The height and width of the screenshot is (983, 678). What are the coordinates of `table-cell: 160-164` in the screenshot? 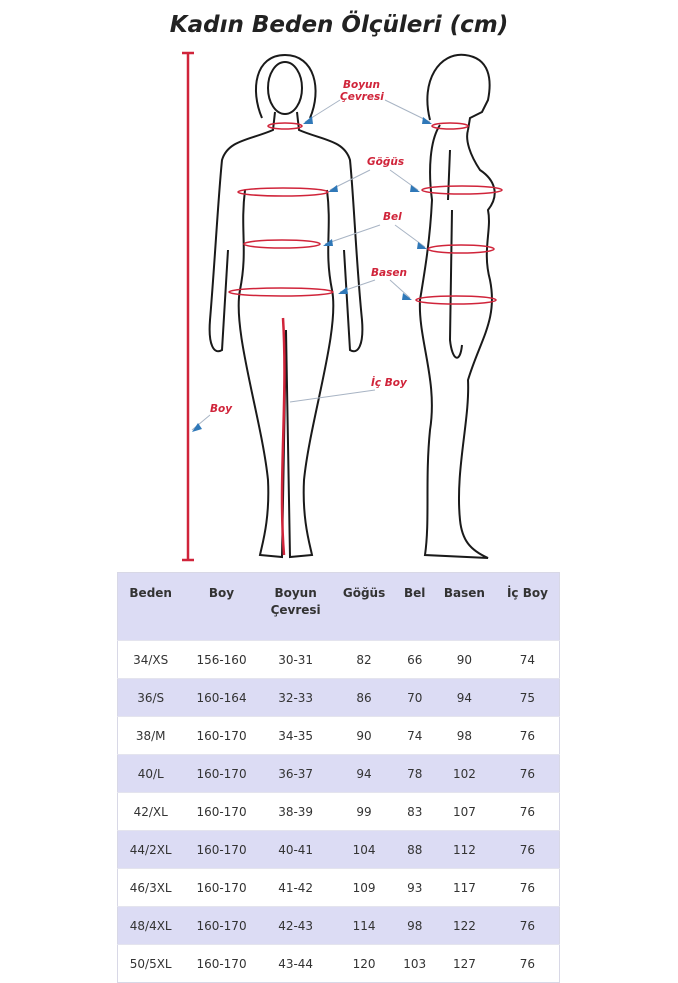 It's located at (221, 697).